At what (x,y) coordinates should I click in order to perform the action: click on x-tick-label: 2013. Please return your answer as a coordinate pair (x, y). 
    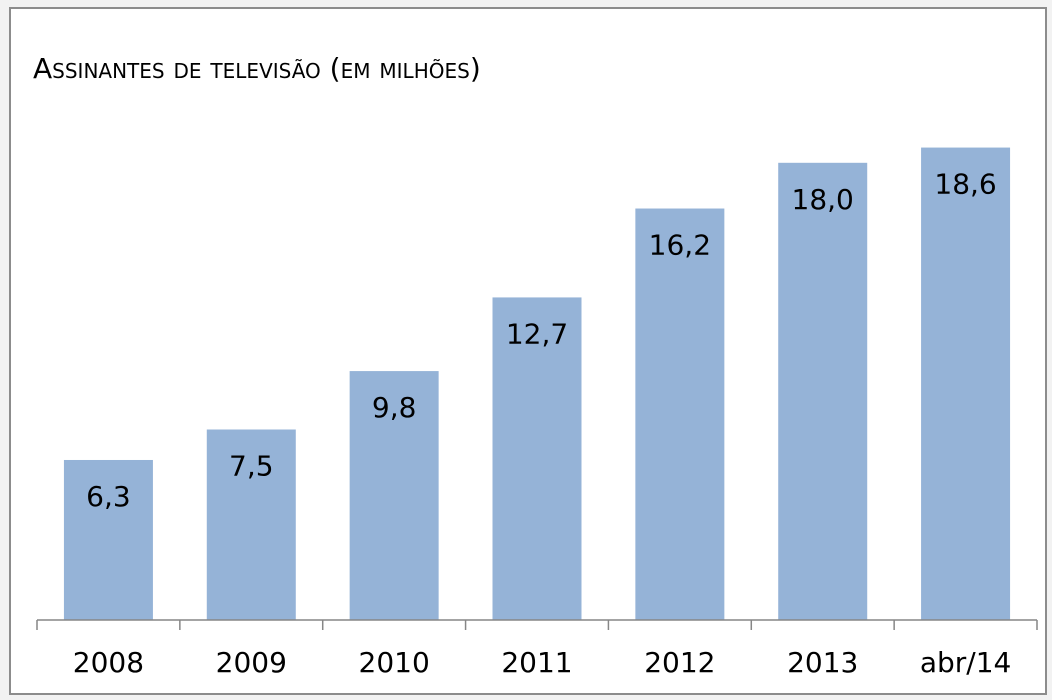
    Looking at the image, I should click on (822, 662).